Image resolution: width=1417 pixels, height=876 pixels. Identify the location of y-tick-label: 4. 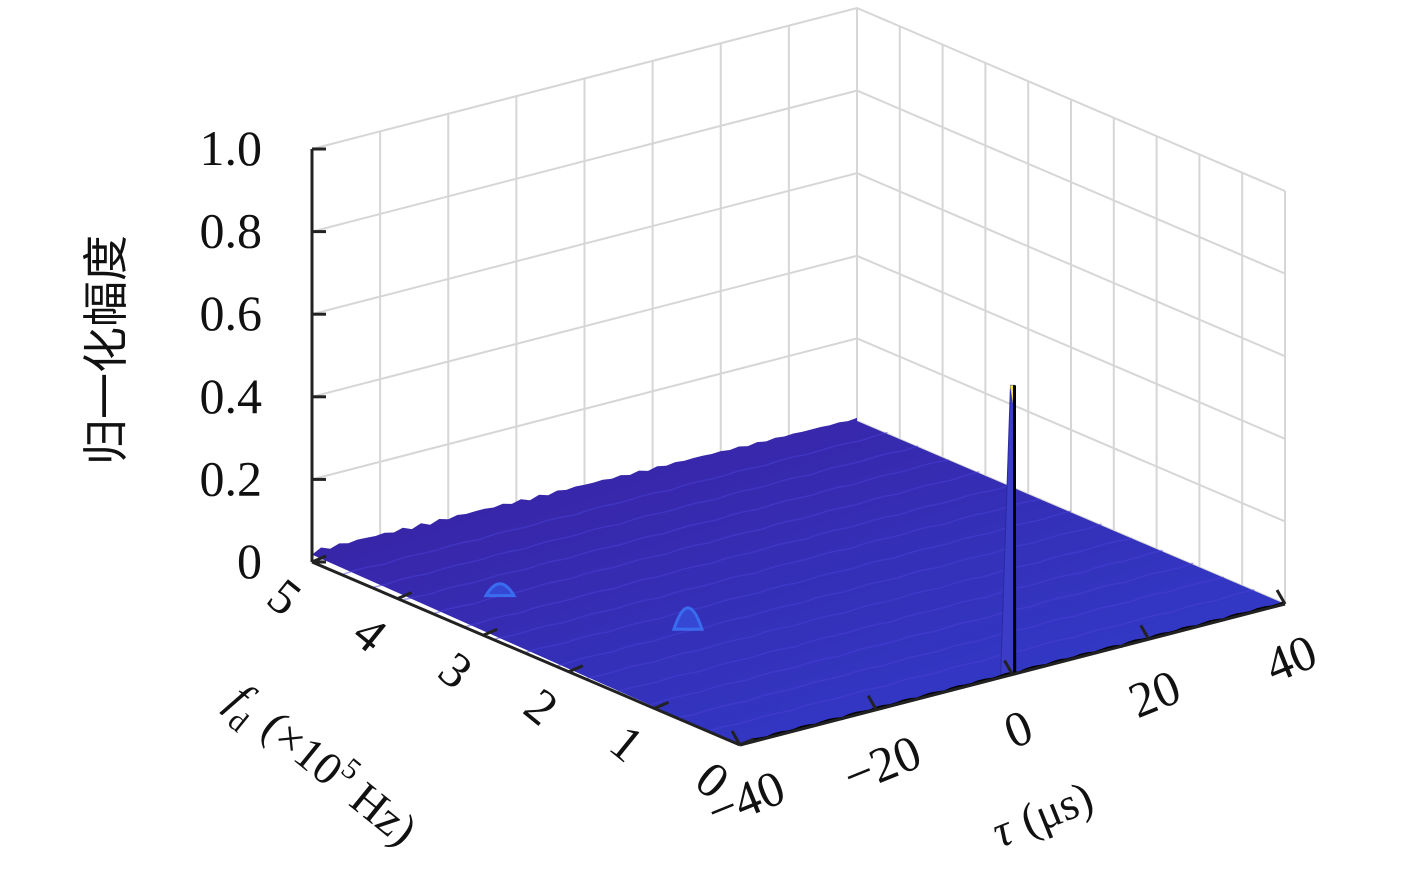
(370, 633).